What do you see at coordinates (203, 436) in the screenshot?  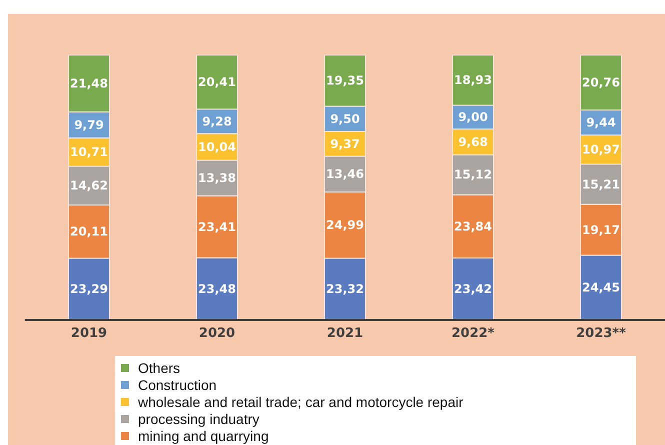 I see `legend-label: mining and quarrying` at bounding box center [203, 436].